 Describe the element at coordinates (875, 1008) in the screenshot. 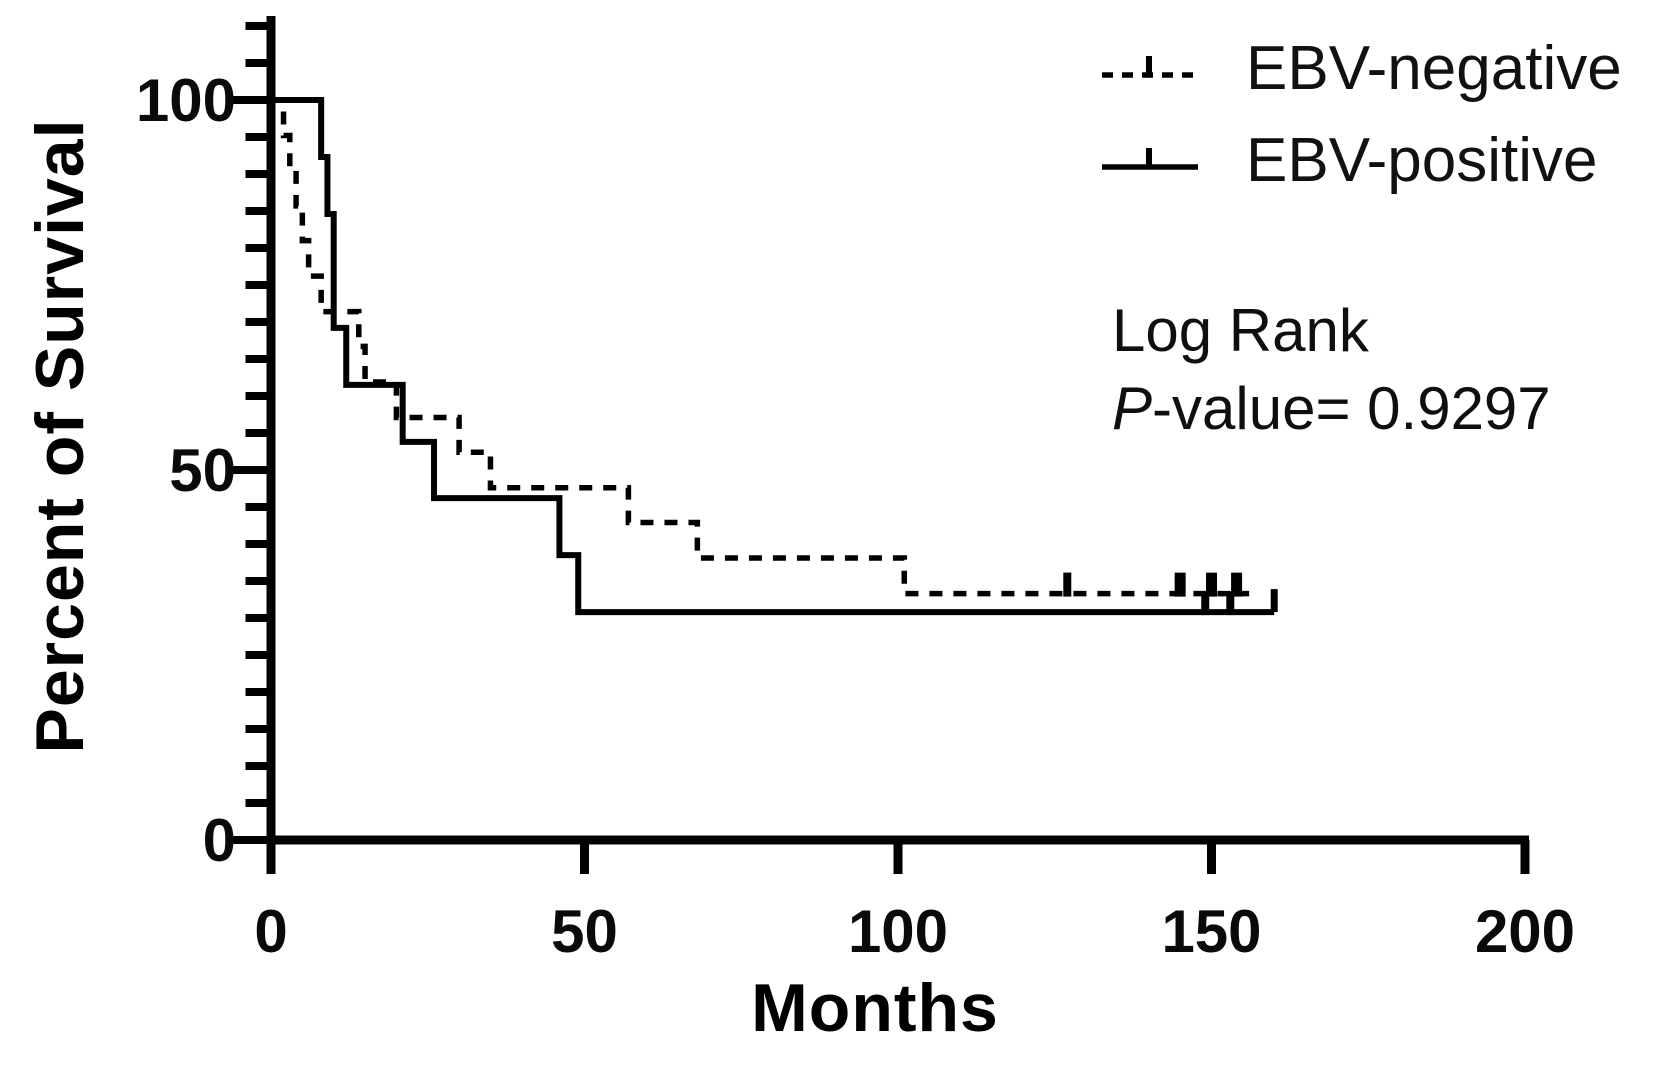

I see `x-axis-title: Months` at that location.